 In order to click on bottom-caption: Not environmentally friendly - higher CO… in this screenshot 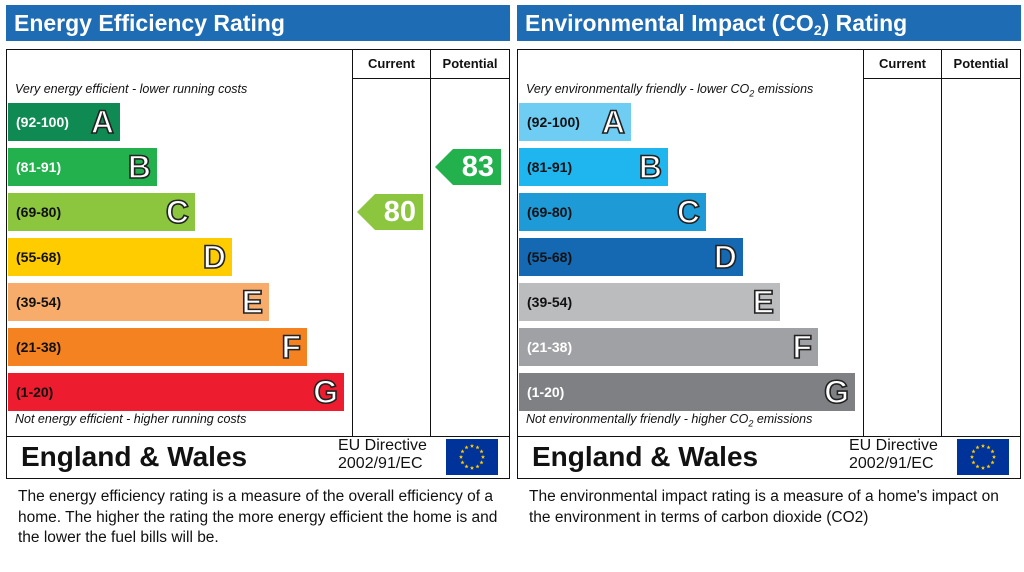, I will do `click(669, 420)`.